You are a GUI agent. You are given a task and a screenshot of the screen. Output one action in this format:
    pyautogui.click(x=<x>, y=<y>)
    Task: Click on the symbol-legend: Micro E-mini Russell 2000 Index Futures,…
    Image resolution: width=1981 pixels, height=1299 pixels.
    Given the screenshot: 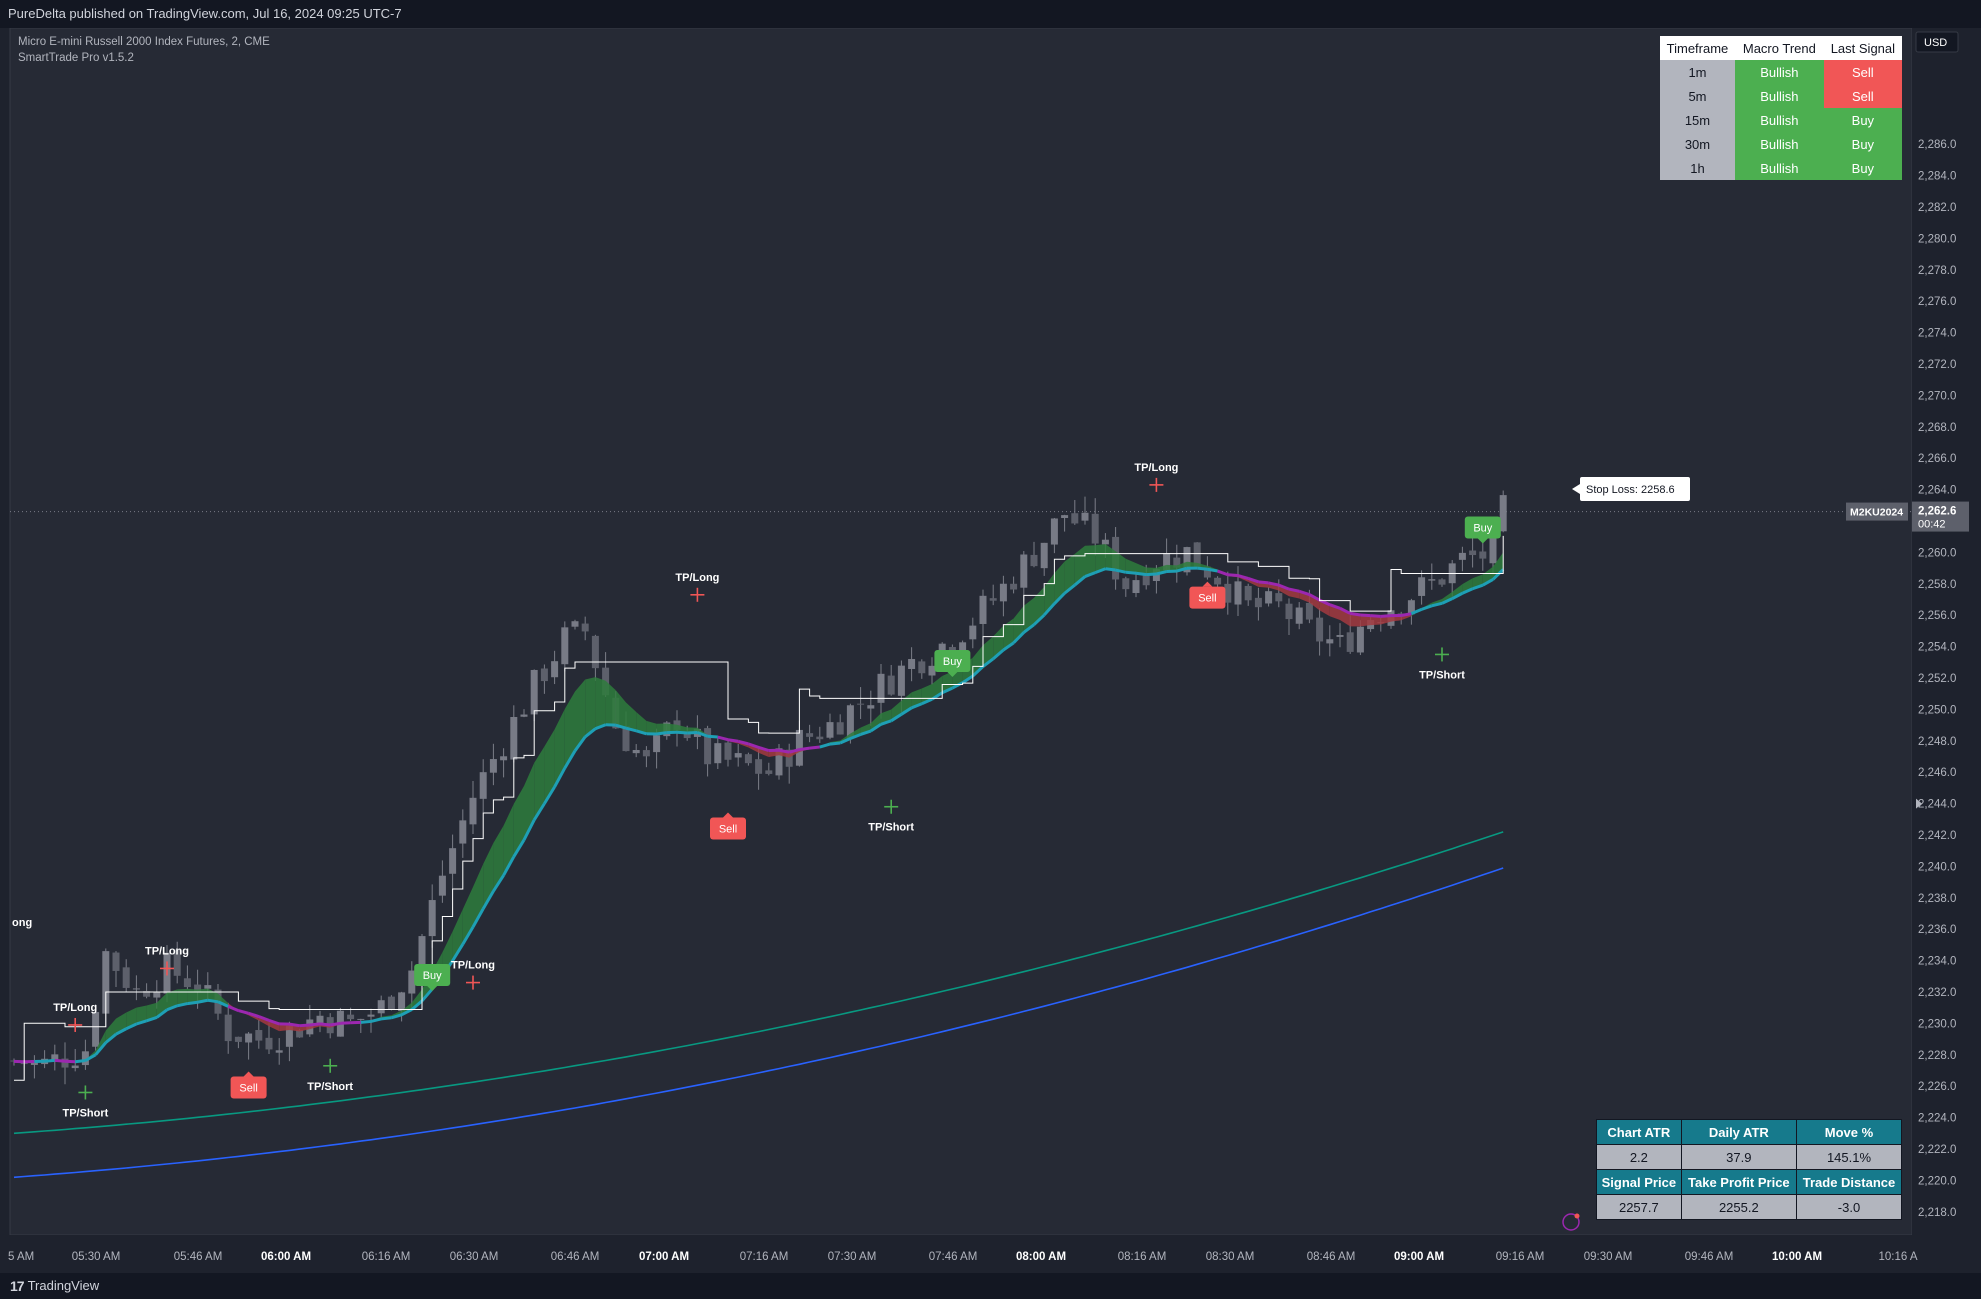 What is the action you would take?
    pyautogui.click(x=144, y=42)
    